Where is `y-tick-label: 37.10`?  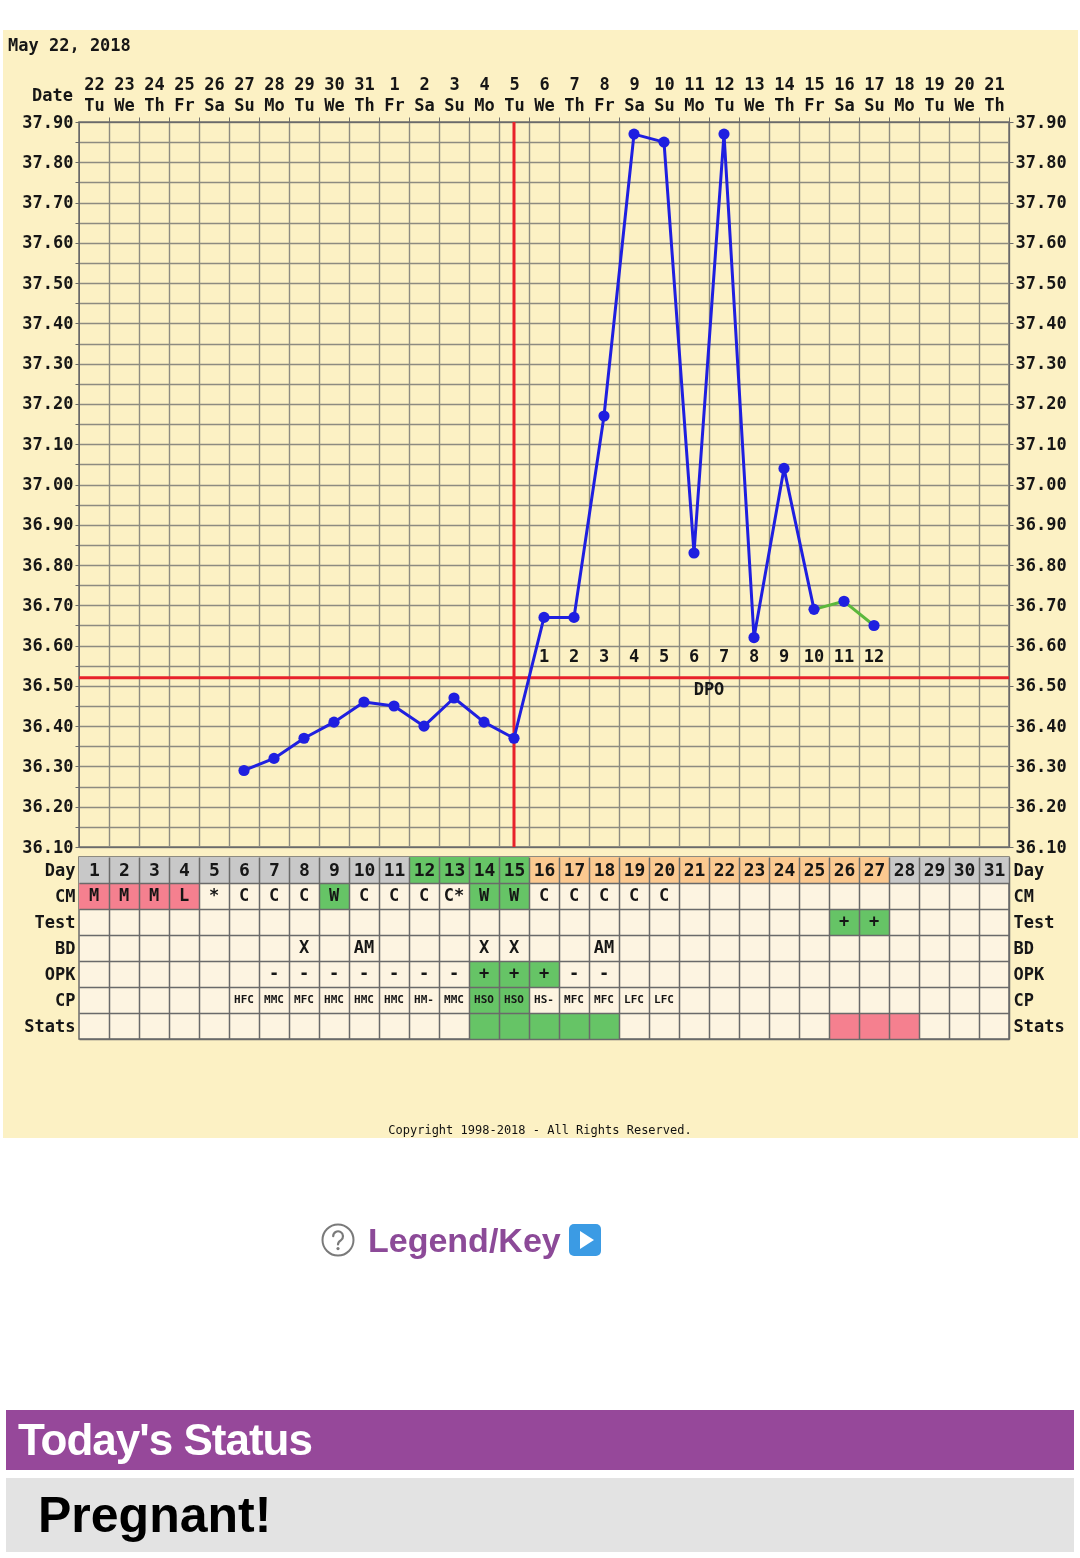
y-tick-label: 37.10 is located at coordinates (48, 443).